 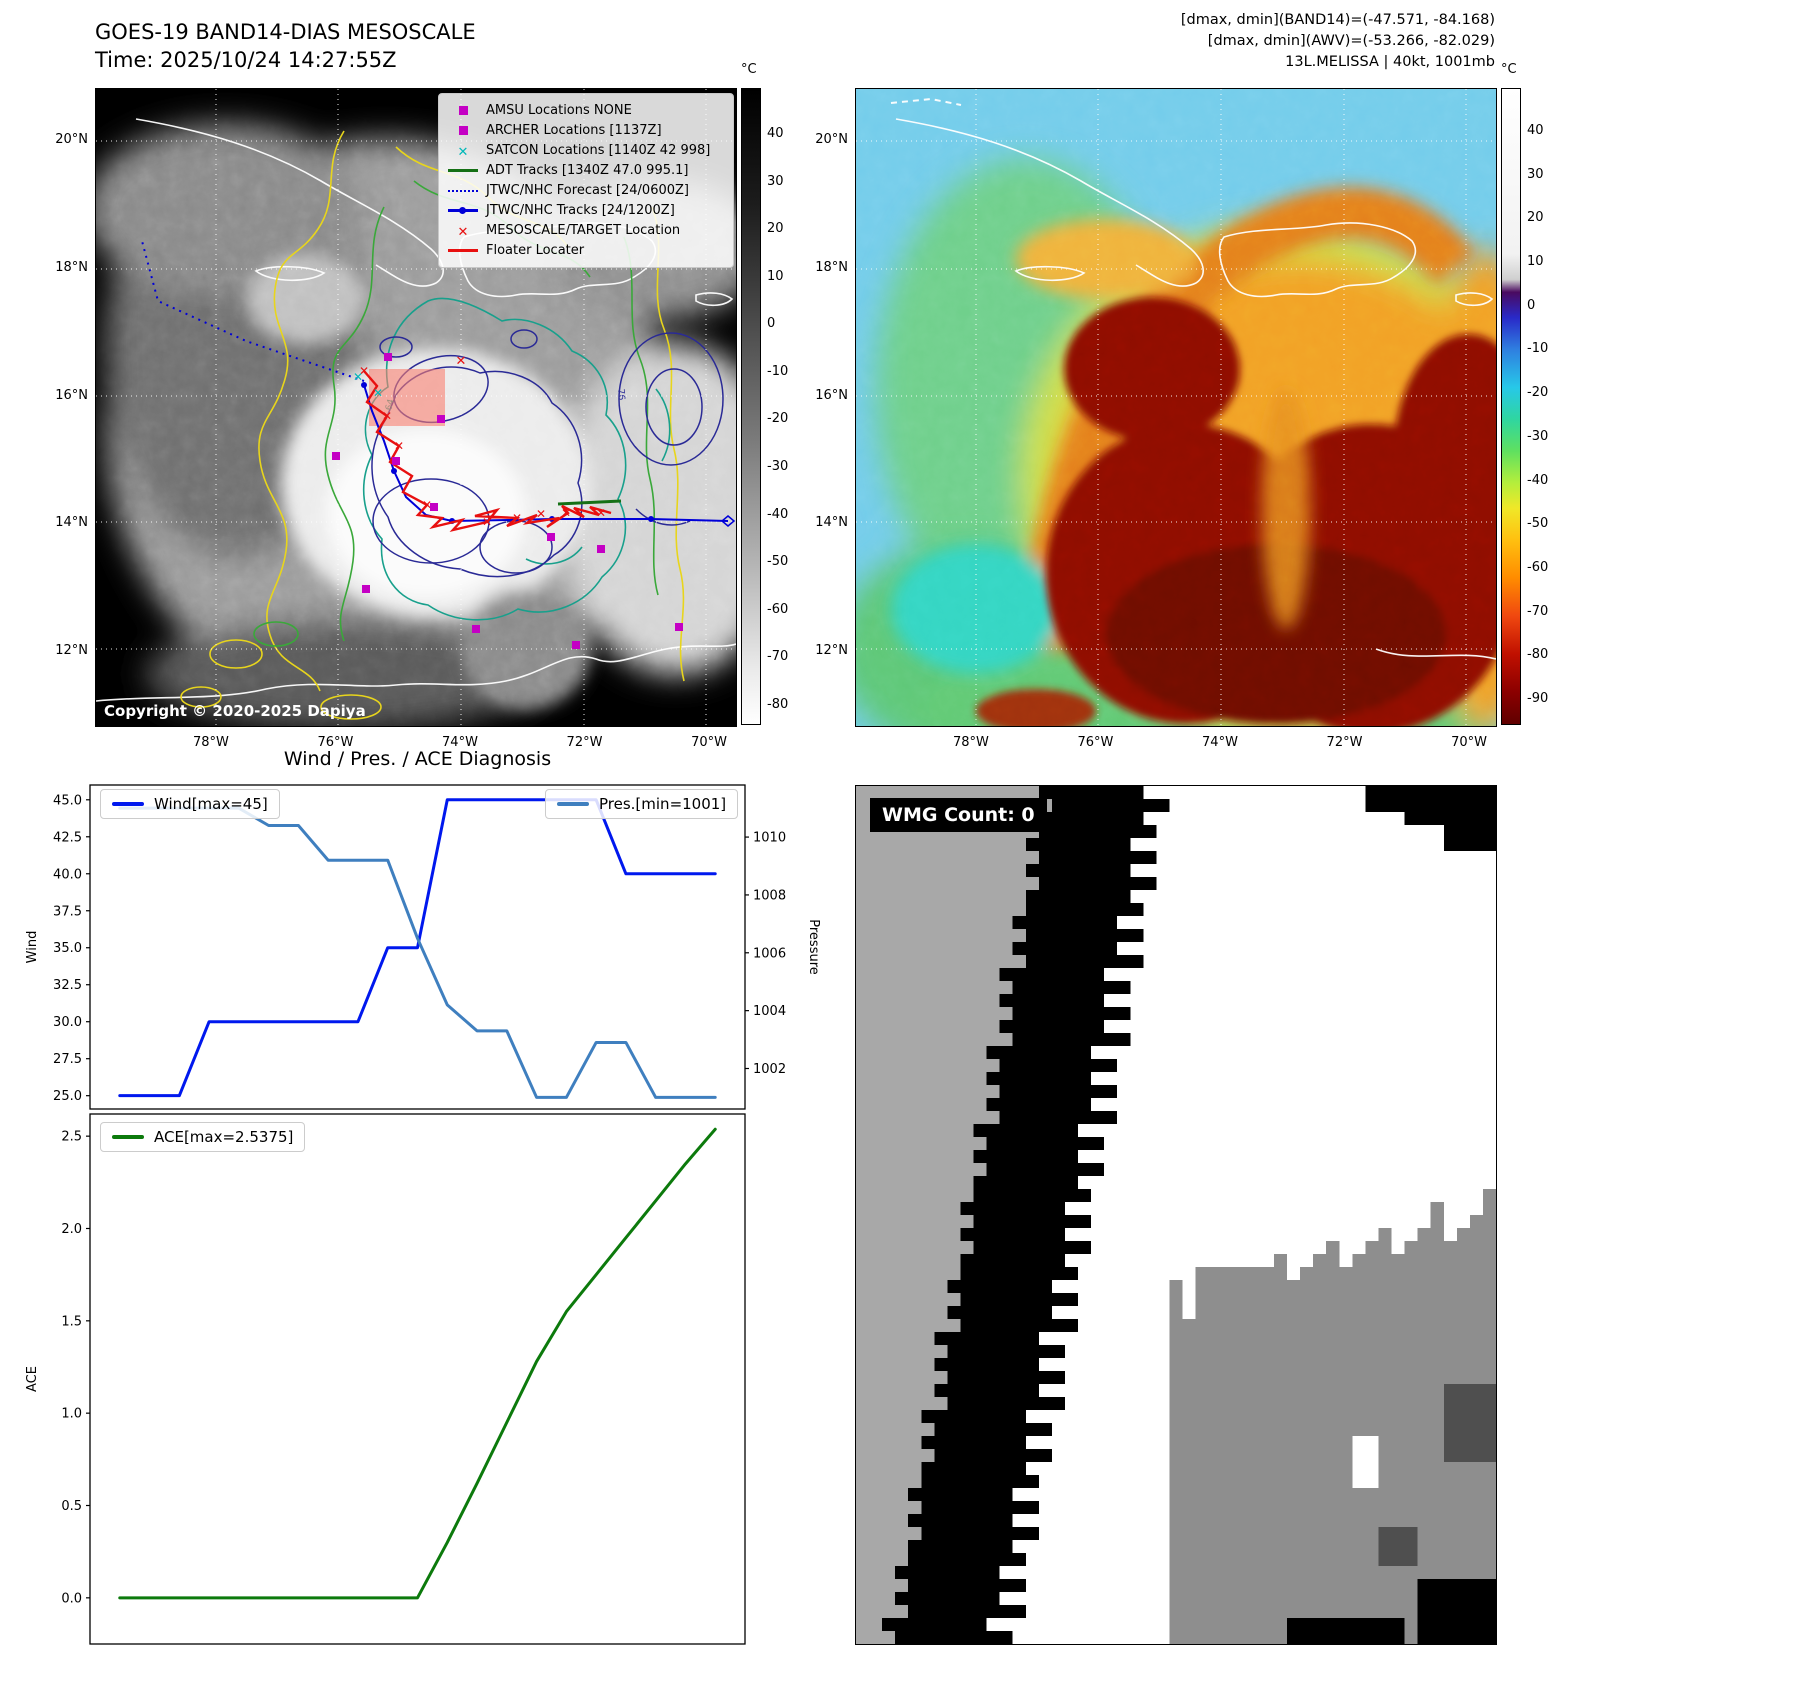 I want to click on pressure-legend-label: Pres.[min=1001], so click(x=663, y=804).